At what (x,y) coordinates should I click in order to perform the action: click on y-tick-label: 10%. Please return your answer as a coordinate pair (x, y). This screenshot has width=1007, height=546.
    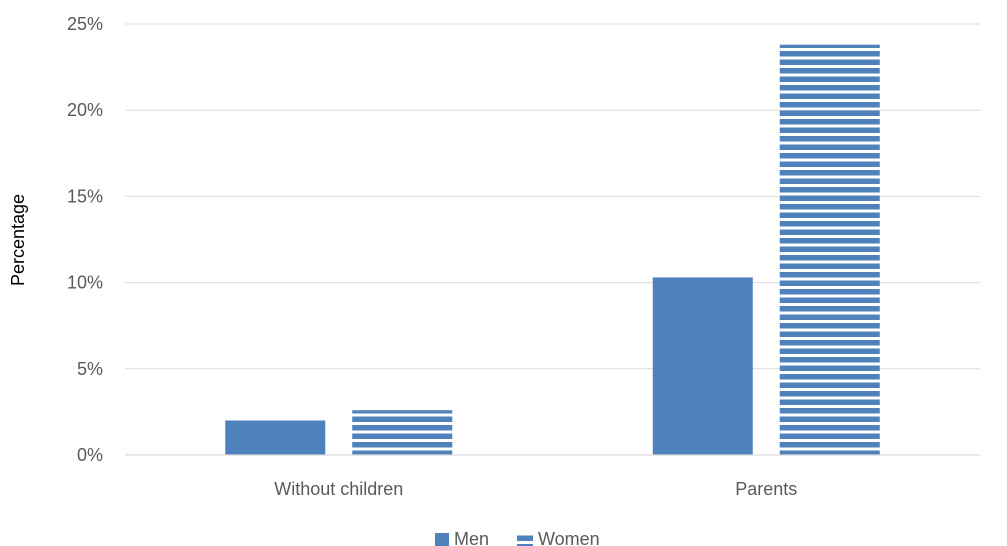
    Looking at the image, I should click on (85, 283).